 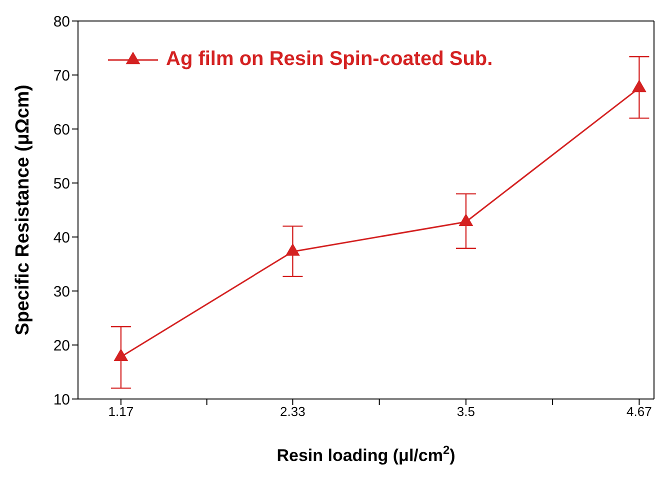 I want to click on y-tick-label: 80, so click(x=61, y=21).